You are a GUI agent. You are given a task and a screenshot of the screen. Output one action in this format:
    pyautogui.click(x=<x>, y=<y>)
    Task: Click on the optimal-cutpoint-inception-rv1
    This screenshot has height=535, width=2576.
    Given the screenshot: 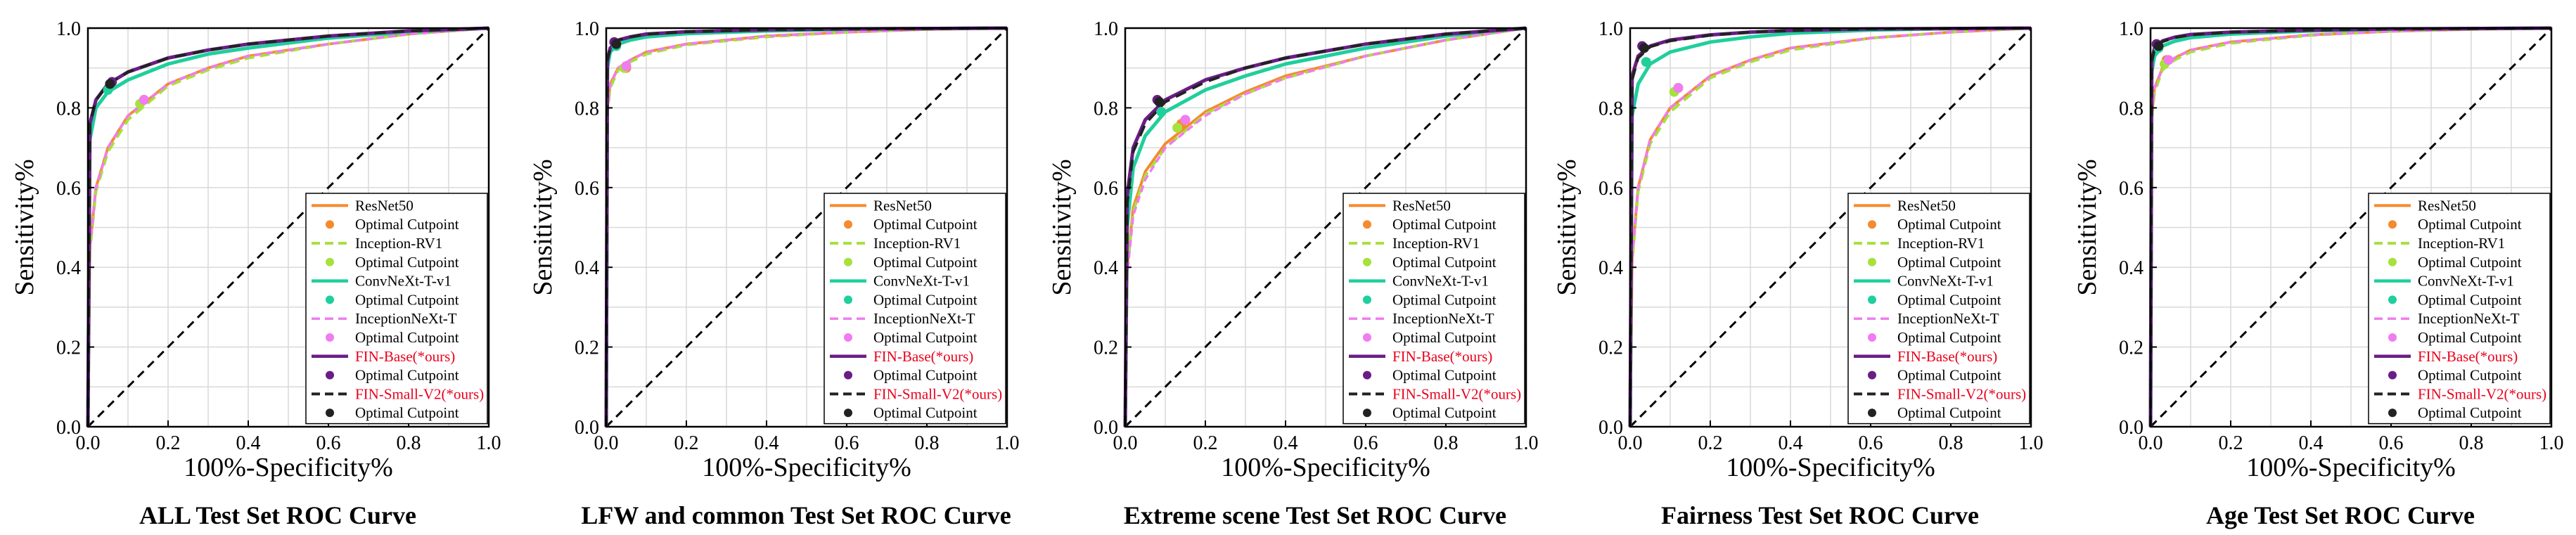 What is the action you would take?
    pyautogui.click(x=1177, y=127)
    